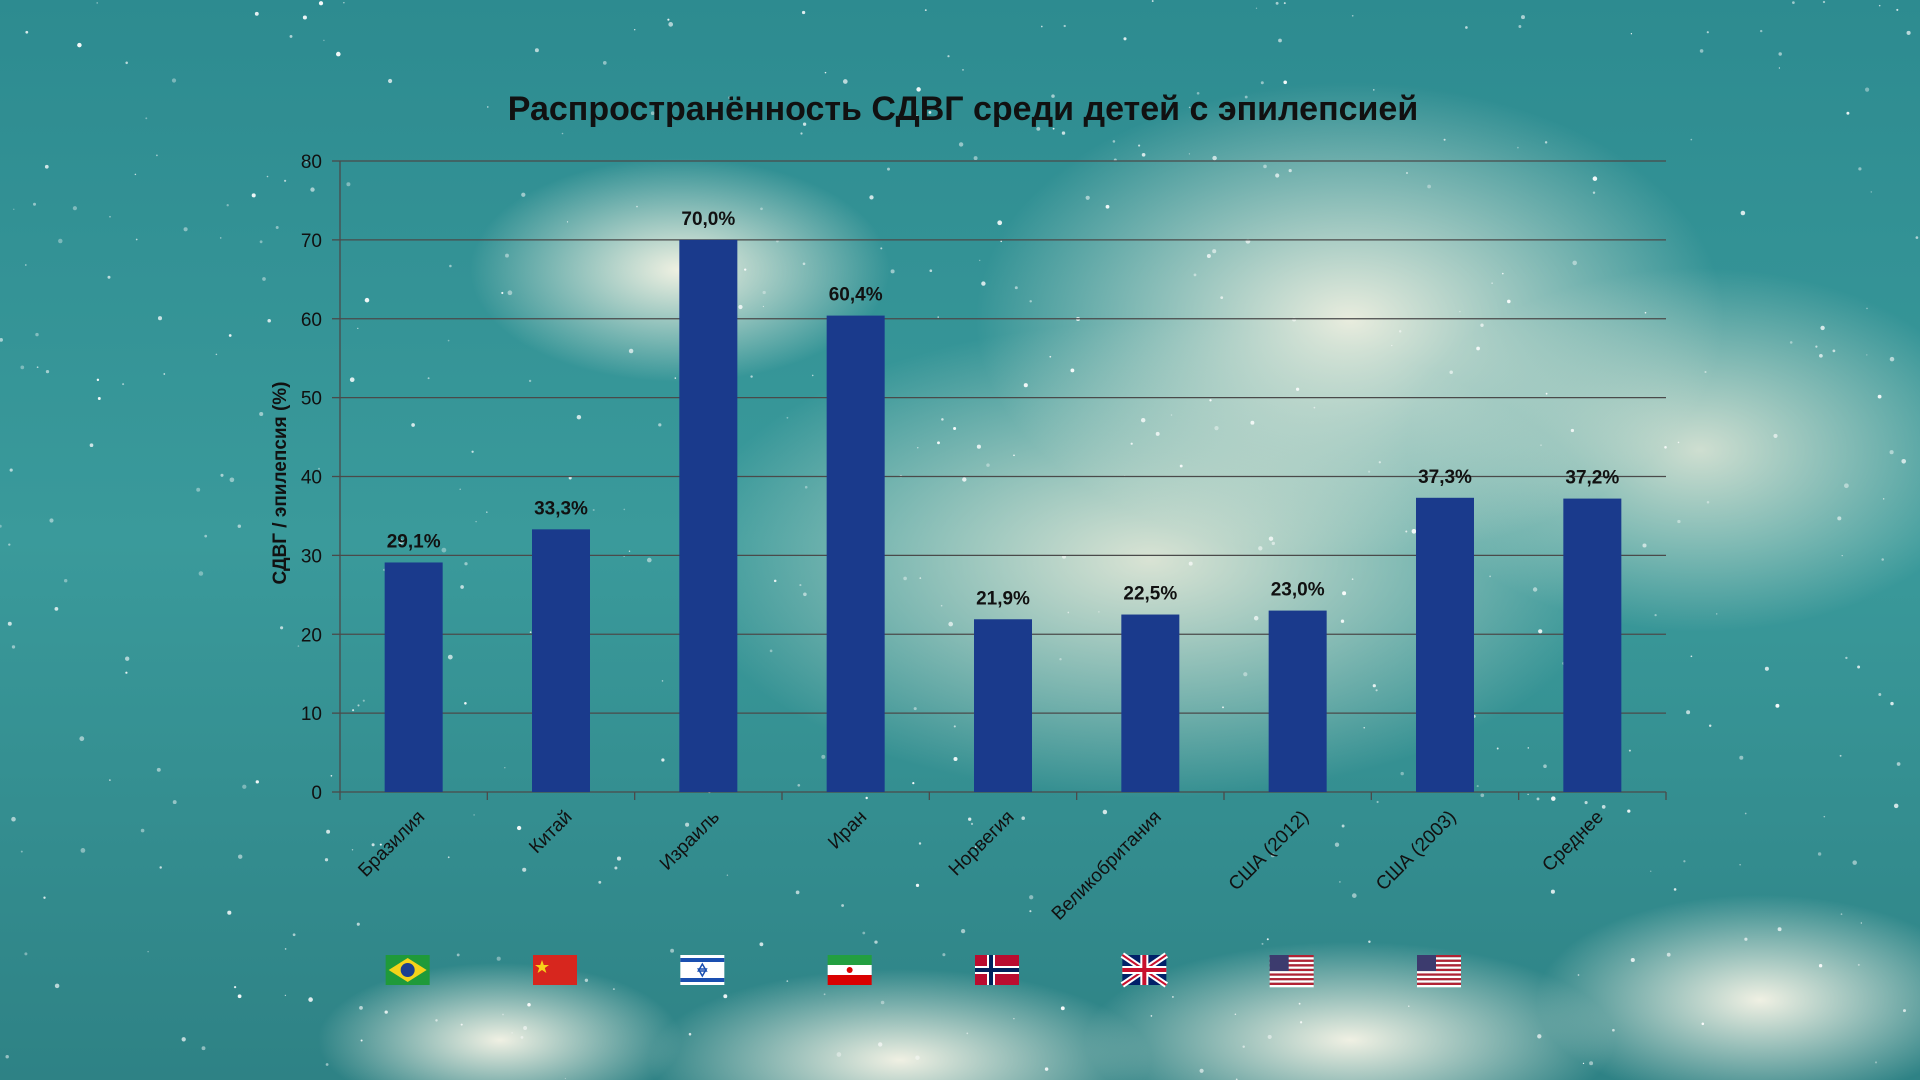 This screenshot has height=1080, width=1920. Describe the element at coordinates (1439, 971) in the screenshot. I see `usa-flag-icon` at that location.